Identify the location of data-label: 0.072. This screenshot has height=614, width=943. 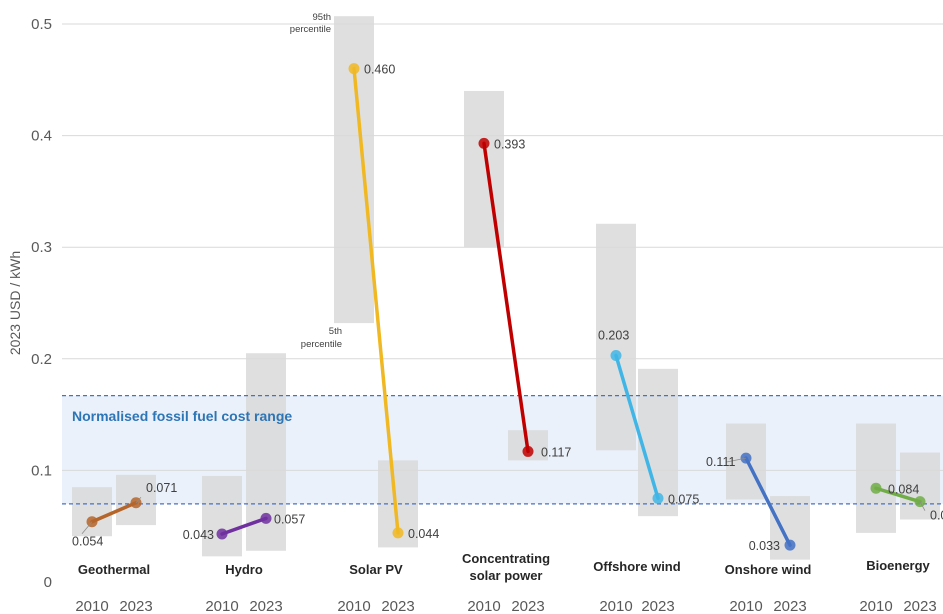
(936, 516).